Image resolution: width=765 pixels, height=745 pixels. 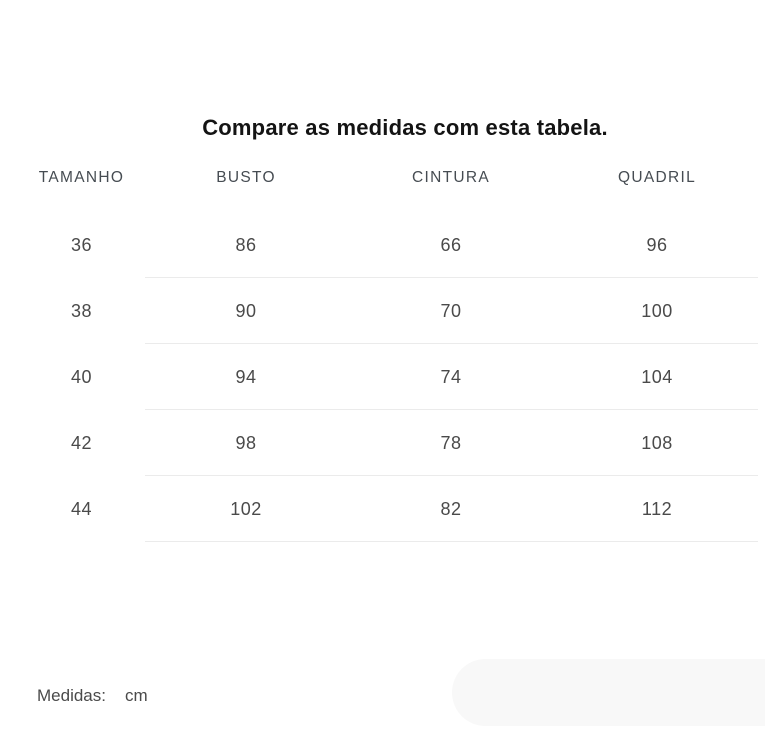 I want to click on cell-busto: 102, so click(x=246, y=508).